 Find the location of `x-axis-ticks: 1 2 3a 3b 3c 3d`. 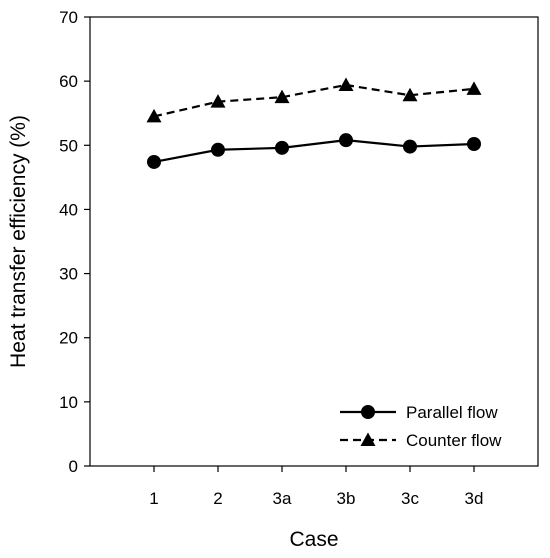

x-axis-ticks: 1 2 3a 3b 3c 3d is located at coordinates (316, 487).